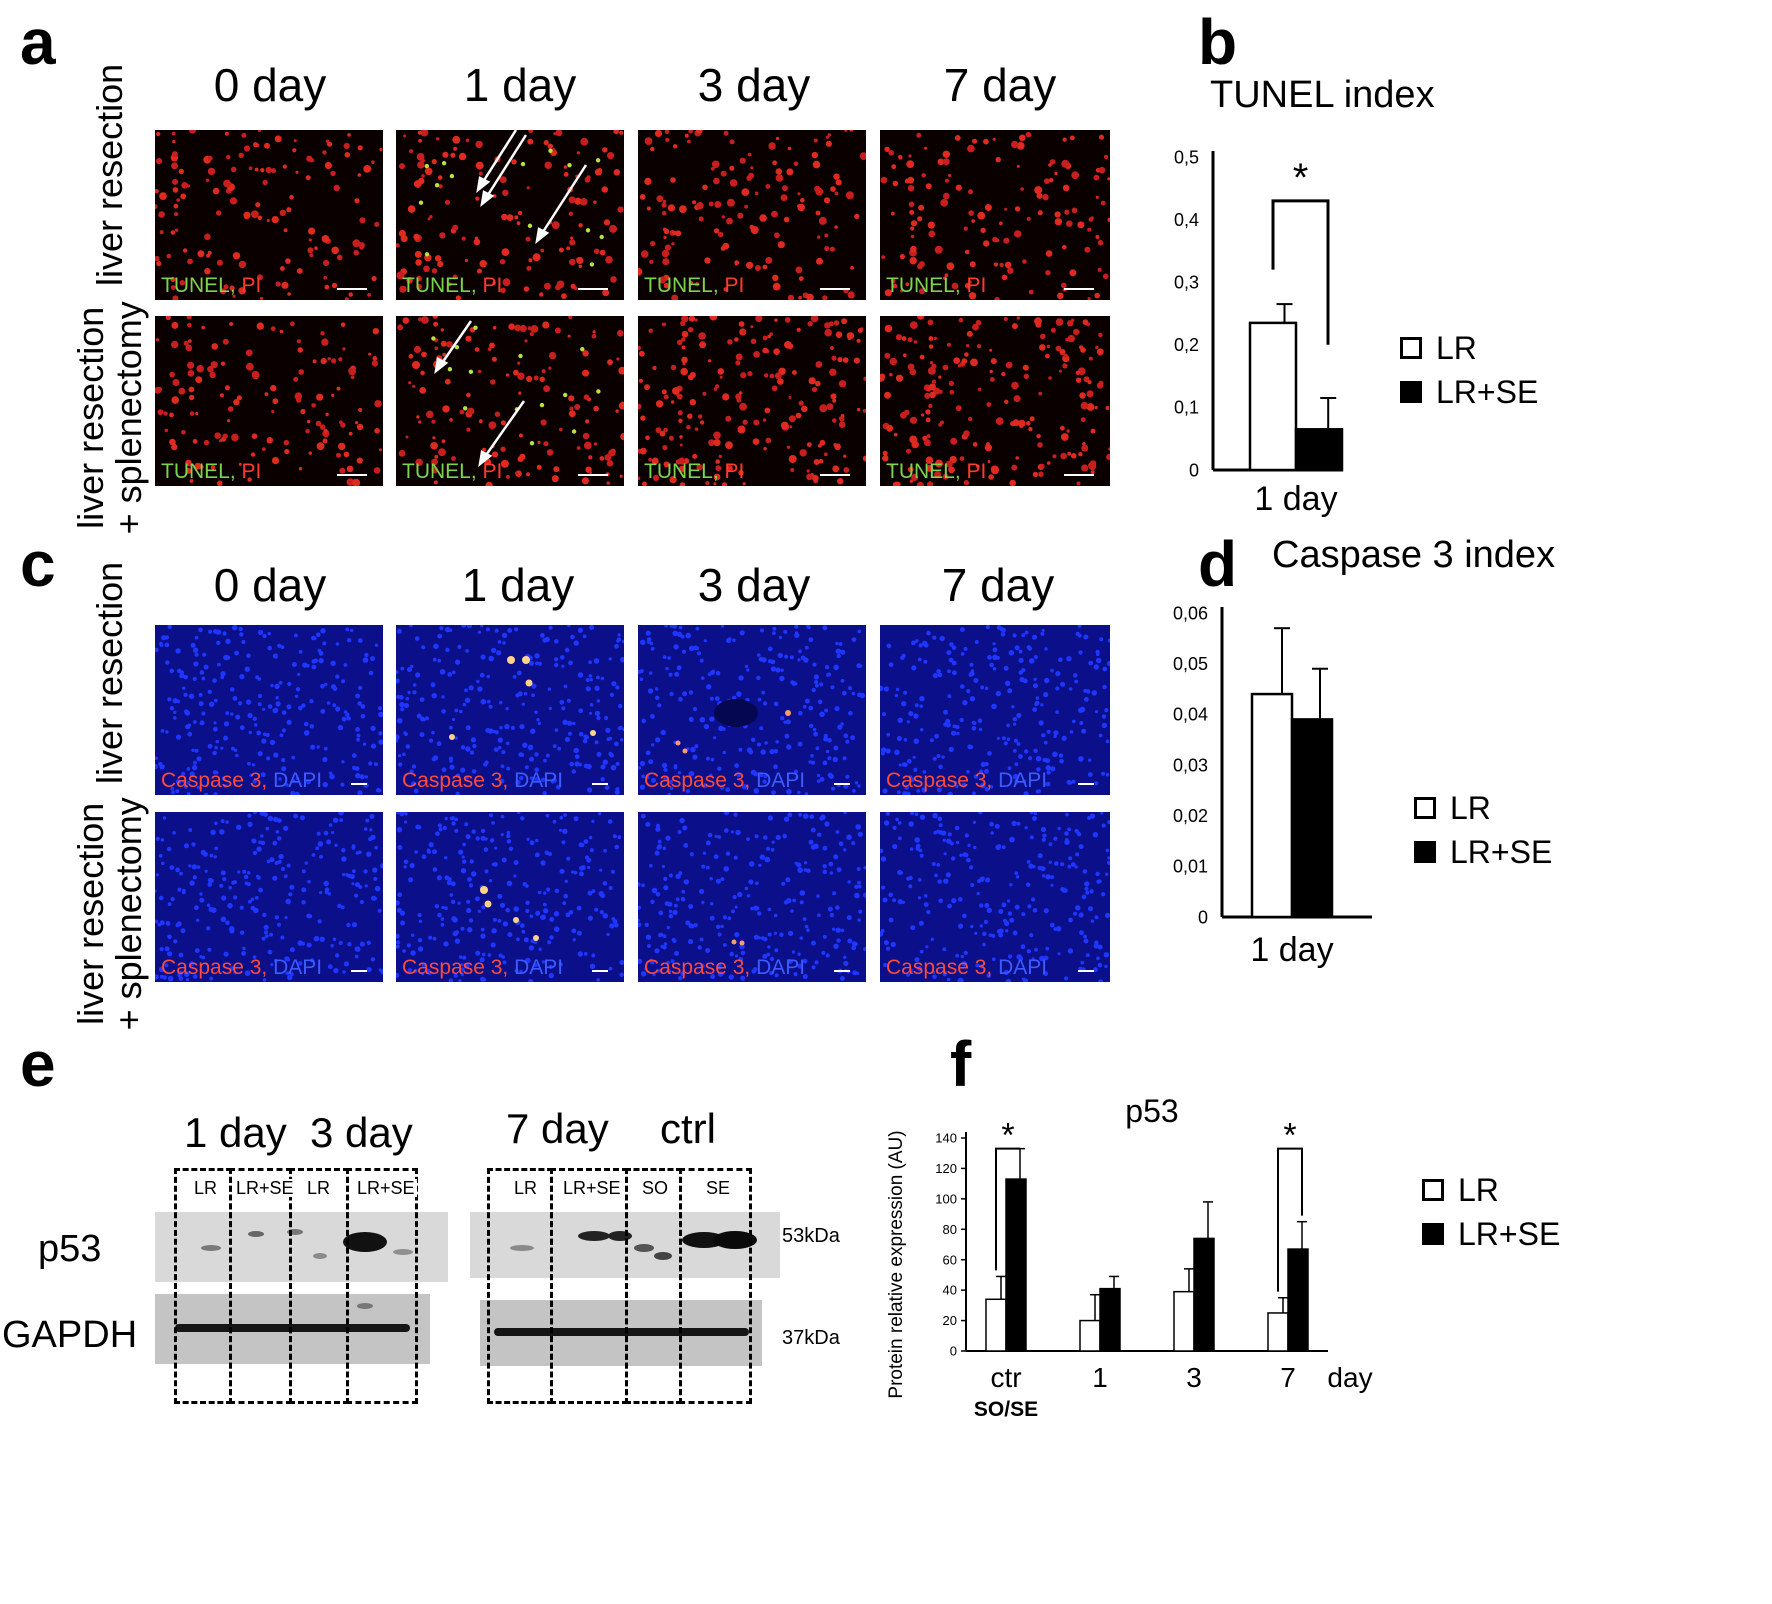 This screenshot has width=1772, height=1604. Describe the element at coordinates (1483, 830) in the screenshot. I see `legend-d: LR LR+SE` at that location.